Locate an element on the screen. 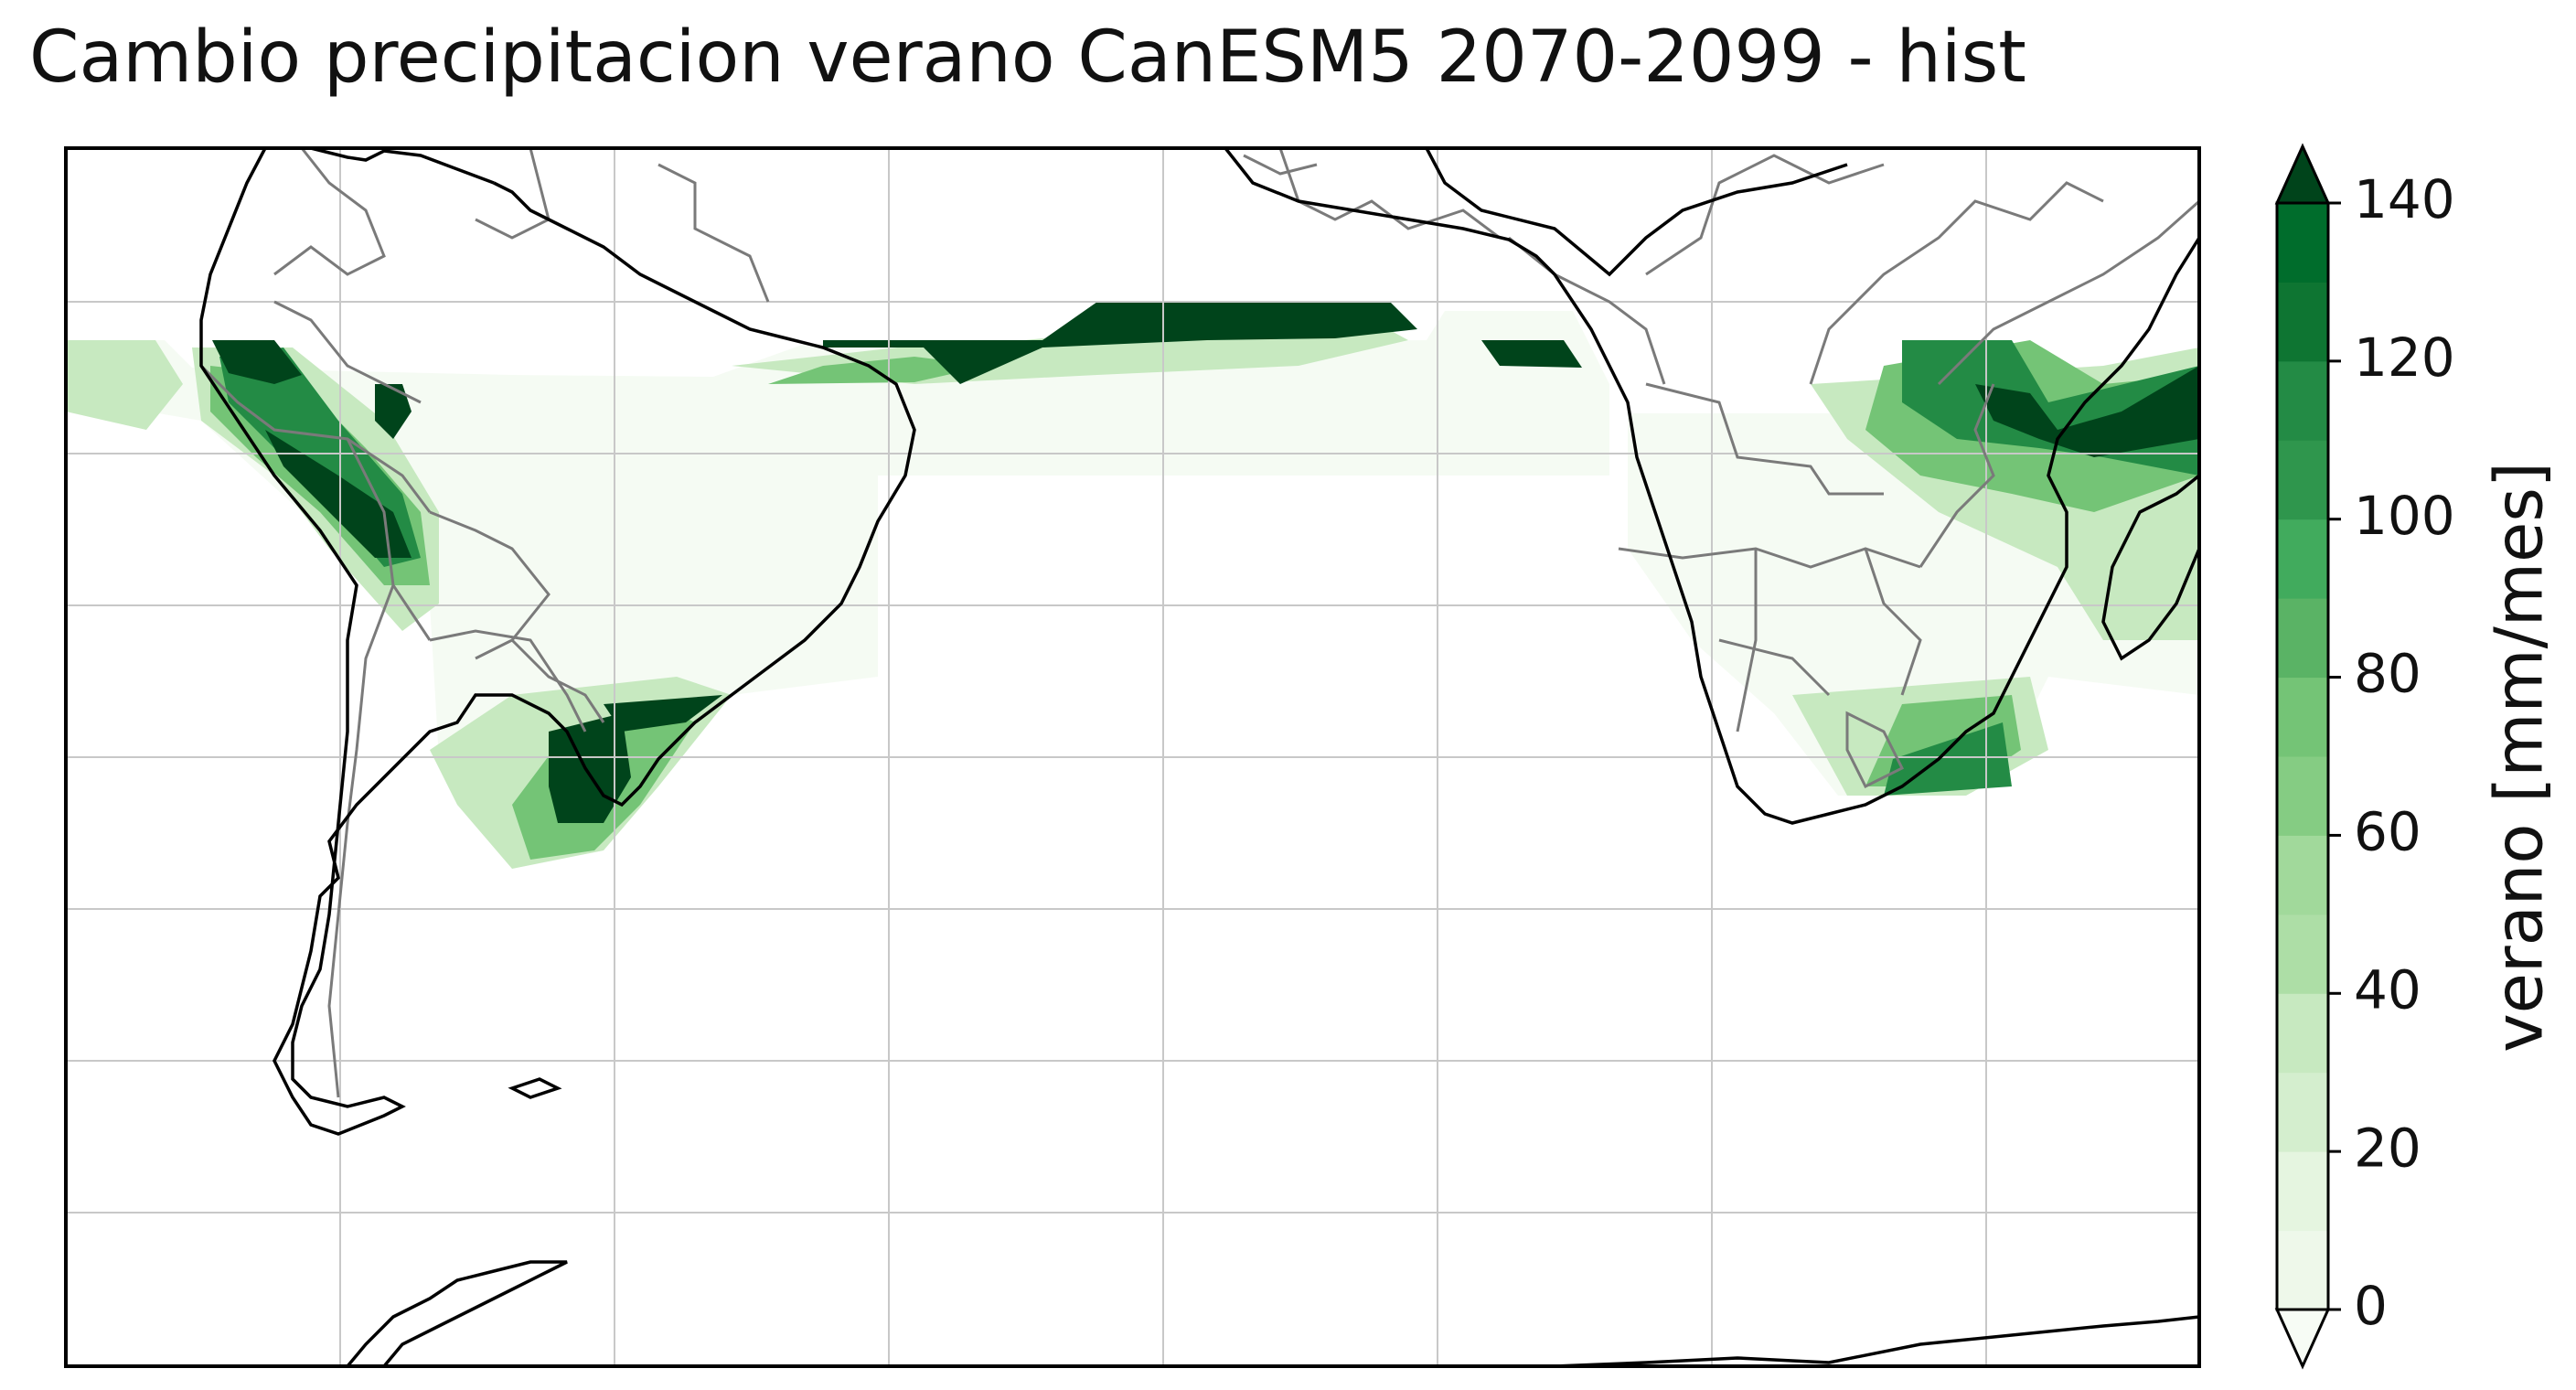 Image resolution: width=2576 pixels, height=1390 pixels. coast-antarctica is located at coordinates (457, 1313).